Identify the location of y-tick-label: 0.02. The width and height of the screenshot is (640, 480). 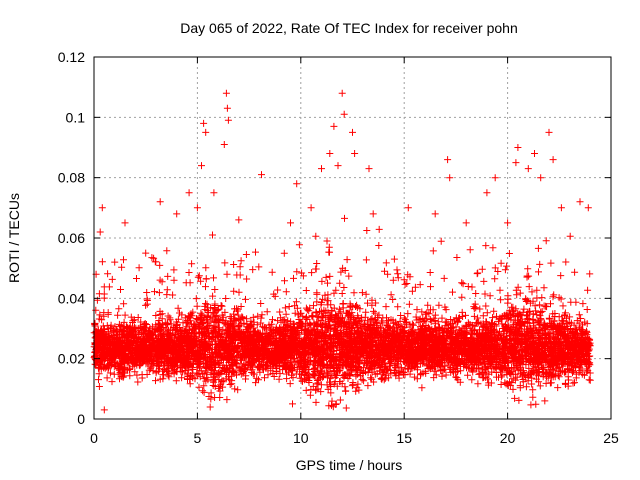
(71, 359).